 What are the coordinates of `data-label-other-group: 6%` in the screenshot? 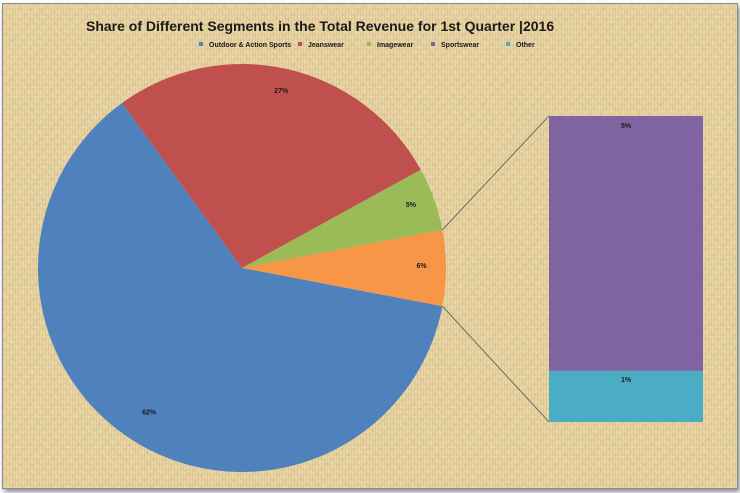 It's located at (421, 266).